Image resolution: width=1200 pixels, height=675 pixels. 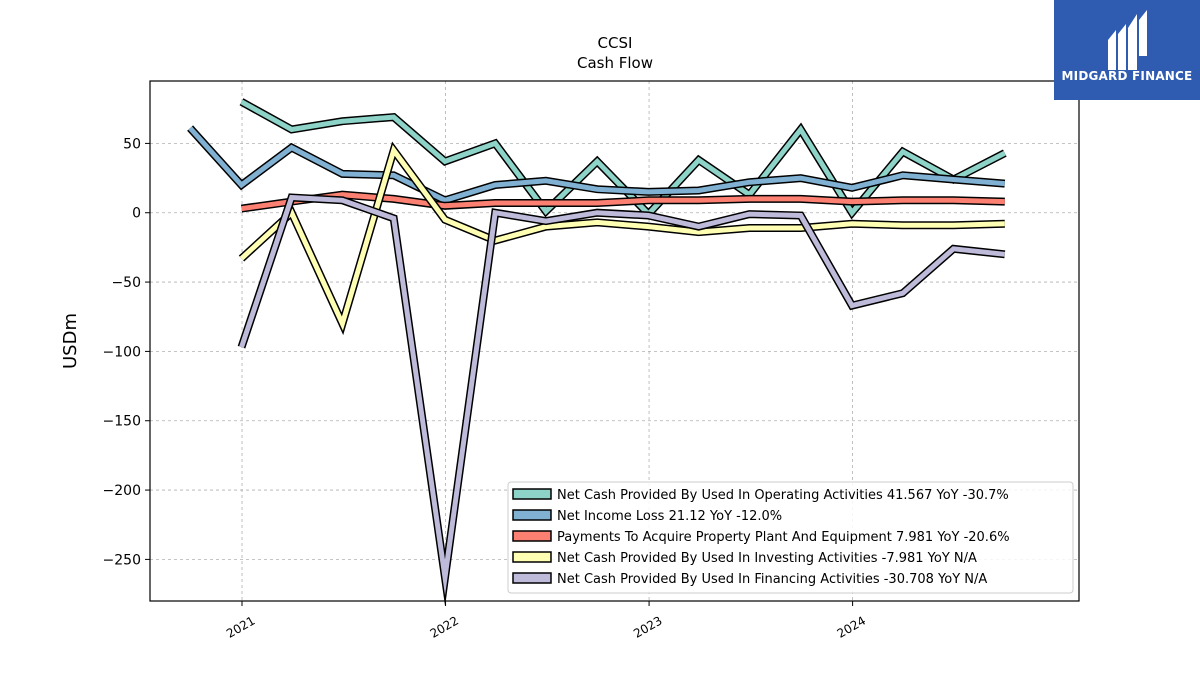 I want to click on brand-logo: MIDGARD FINANCE, so click(x=1127, y=50).